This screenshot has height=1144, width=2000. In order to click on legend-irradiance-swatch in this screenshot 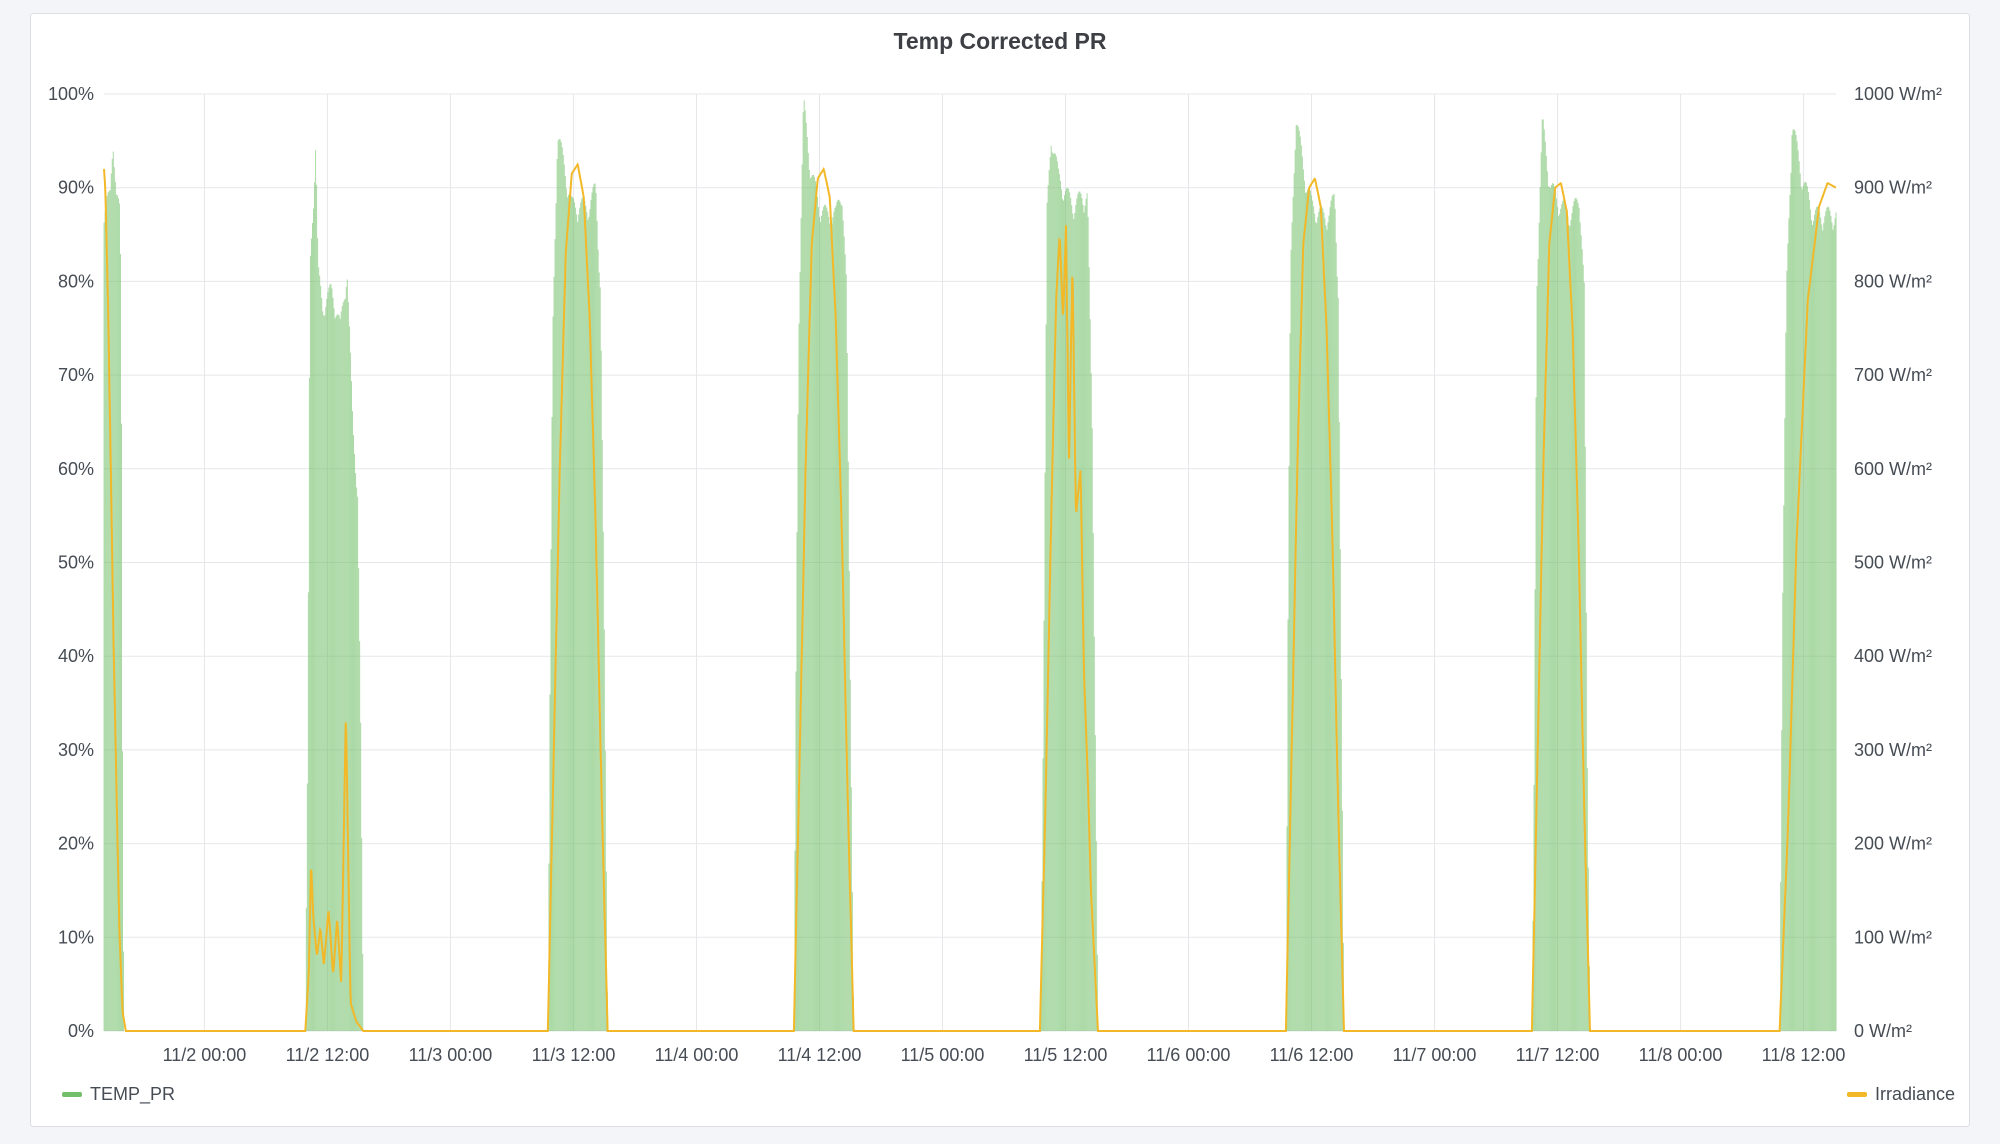, I will do `click(1856, 1094)`.